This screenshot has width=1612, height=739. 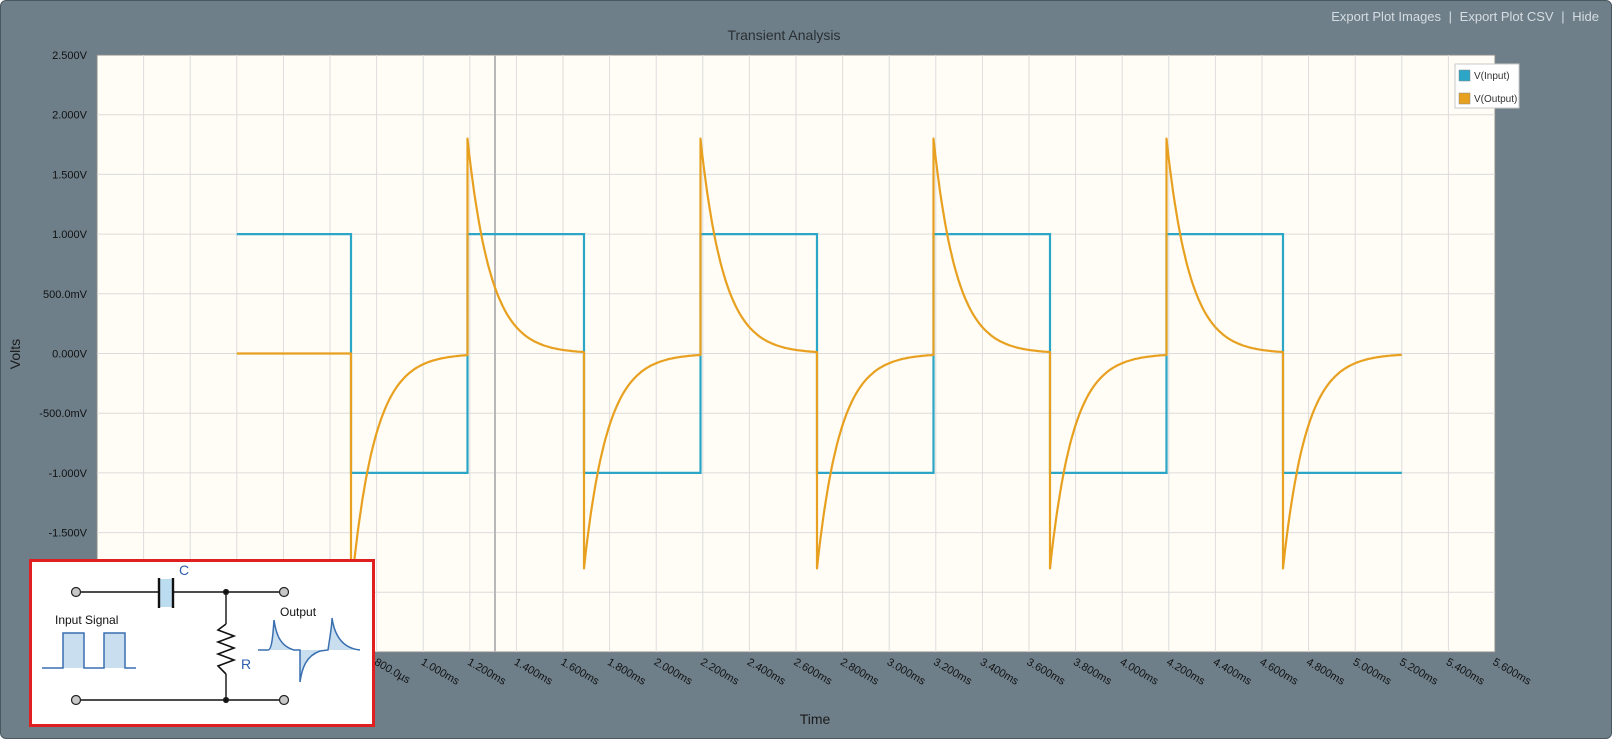 I want to click on output-label: Output, so click(x=298, y=612).